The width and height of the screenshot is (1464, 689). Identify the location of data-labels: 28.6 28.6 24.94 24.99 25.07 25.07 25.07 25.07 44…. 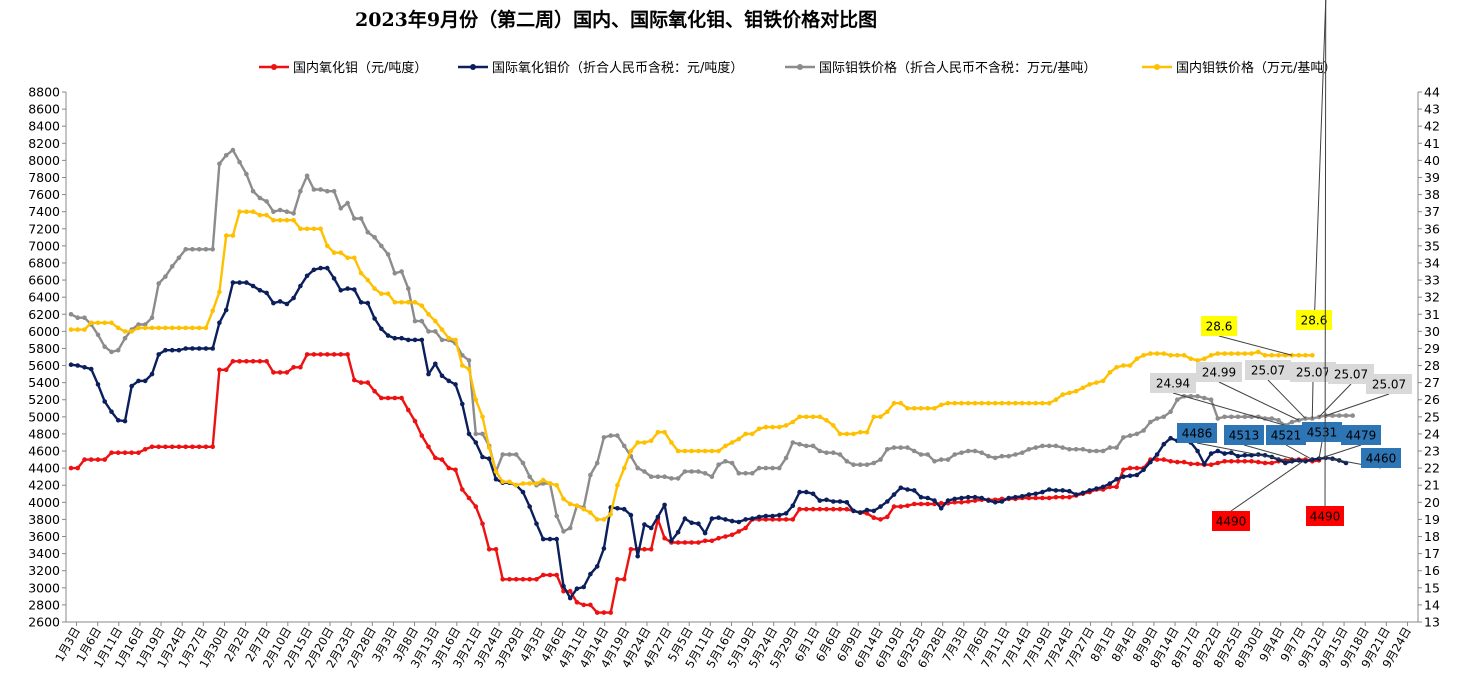
(1281, 265).